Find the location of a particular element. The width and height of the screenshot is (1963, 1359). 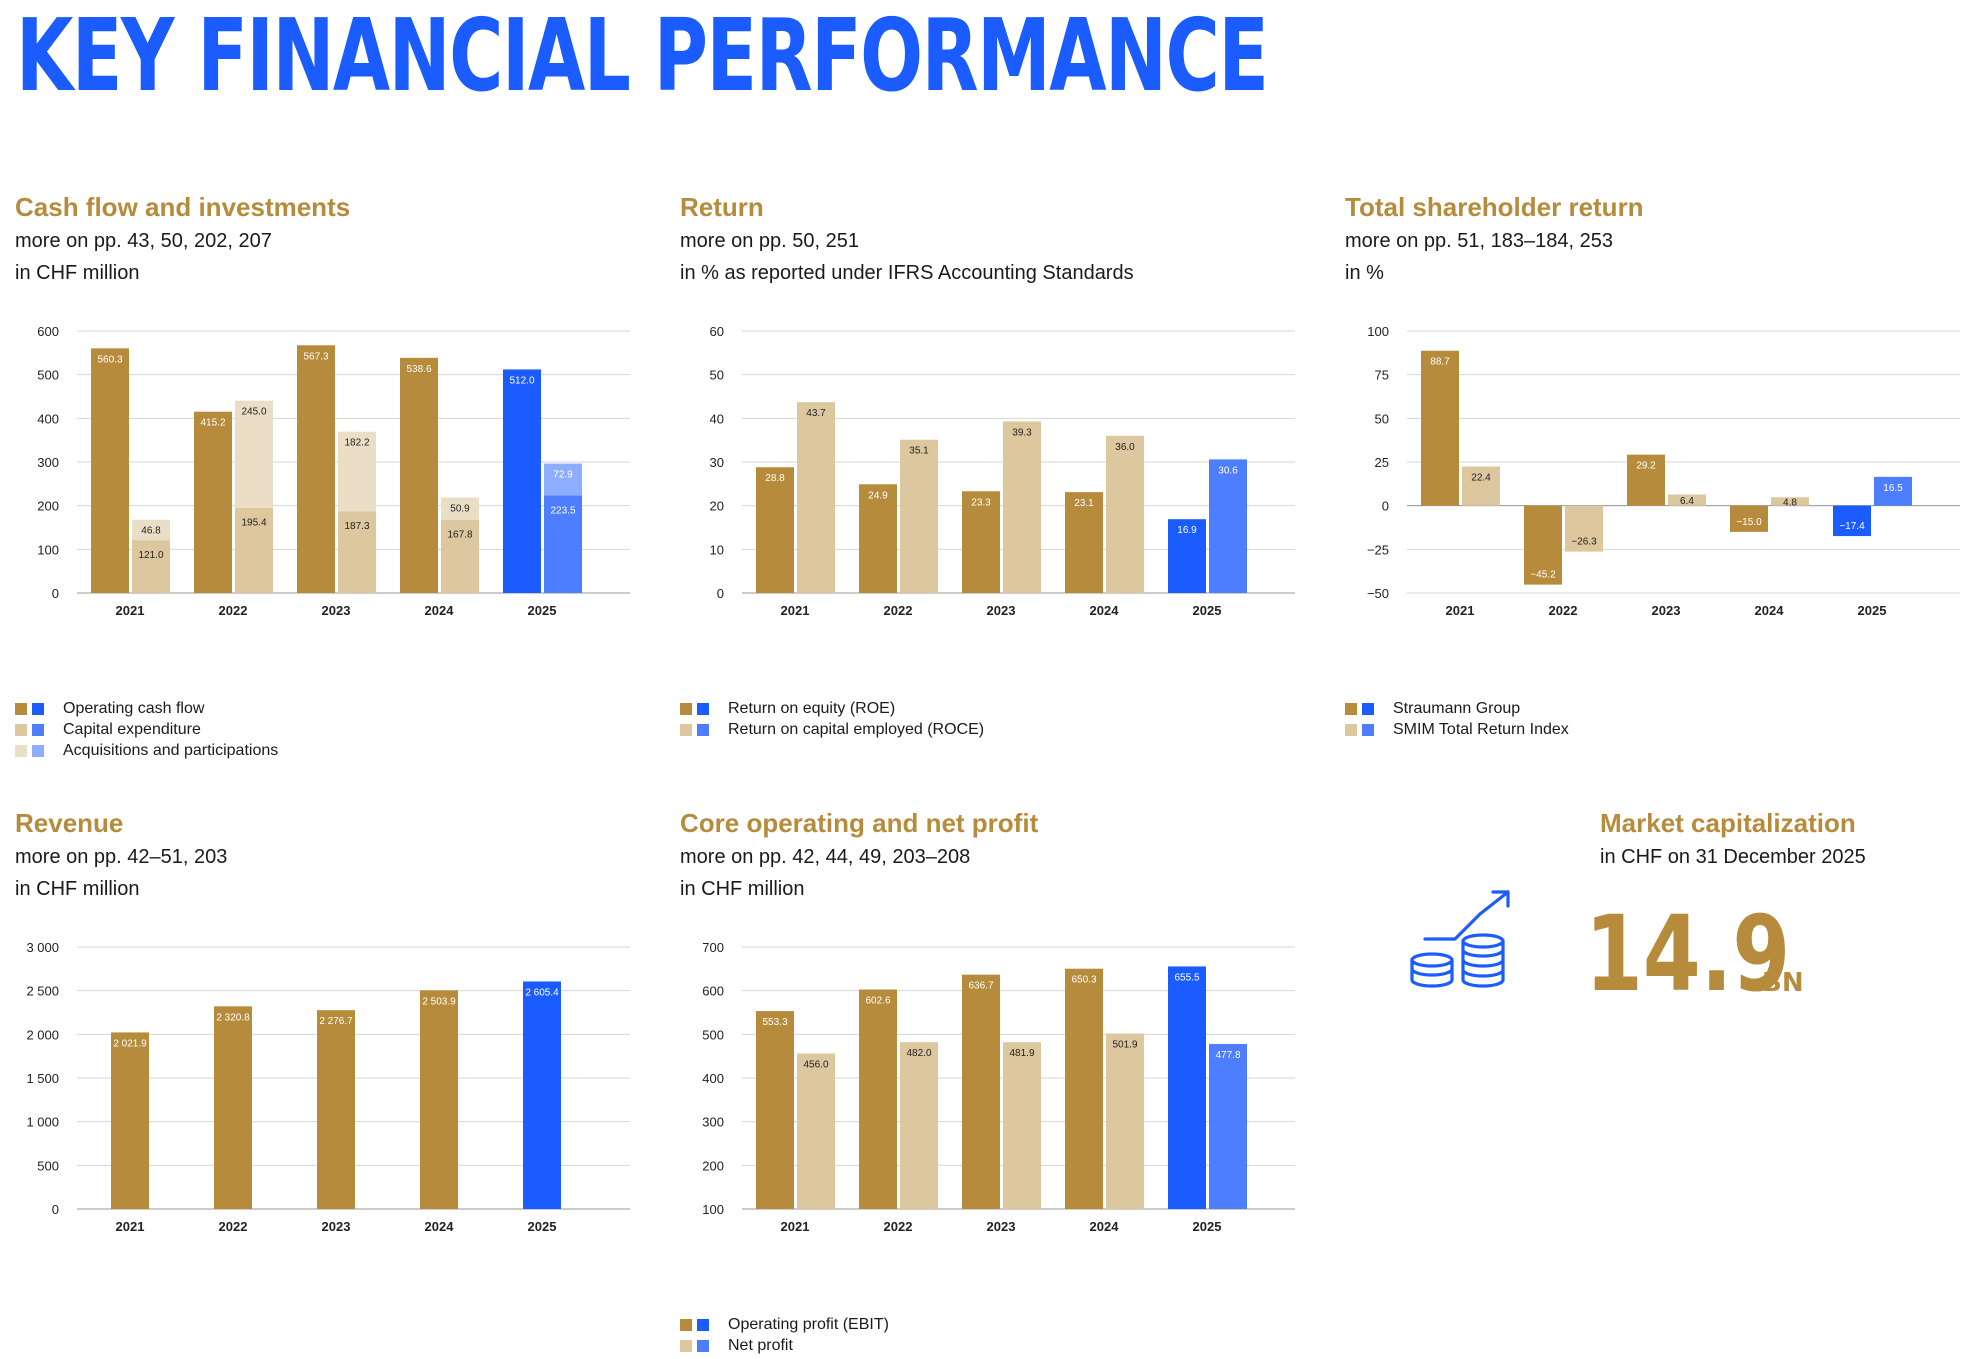

data-label: 2 503.9 is located at coordinates (439, 1001).